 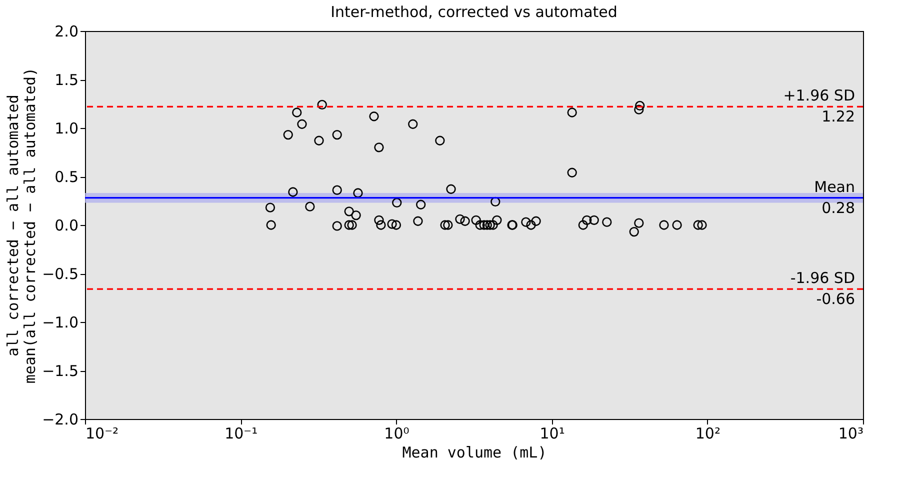 What do you see at coordinates (66, 31) in the screenshot?
I see `y-tick-label: 2.0` at bounding box center [66, 31].